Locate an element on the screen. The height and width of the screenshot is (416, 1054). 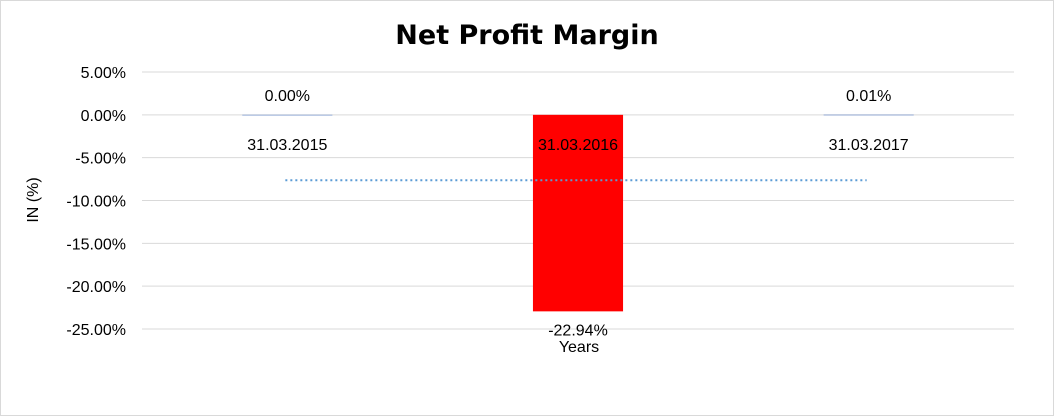
y-tick-label: -10.00% is located at coordinates (96, 202).